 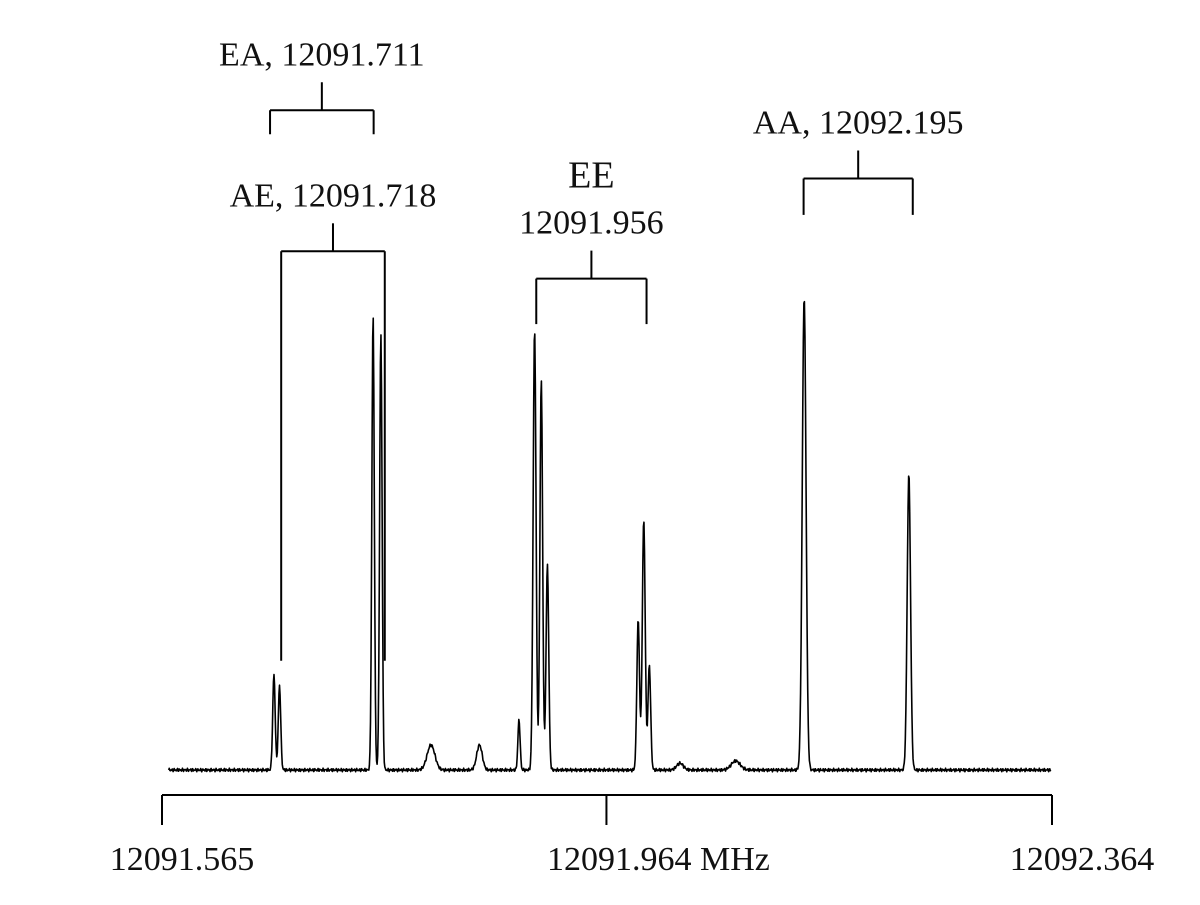 I want to click on x-axis: 12091.565 12091.964 MHz 12092.364, so click(x=632, y=836).